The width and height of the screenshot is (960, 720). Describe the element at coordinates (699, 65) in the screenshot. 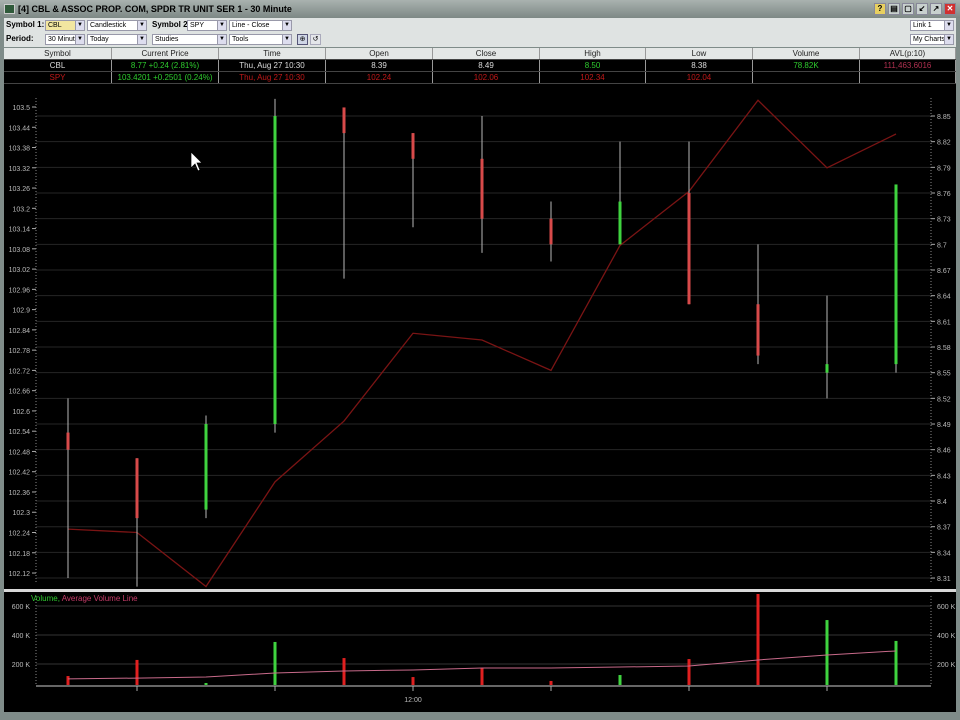

I see `cell-low: 8.38` at that location.